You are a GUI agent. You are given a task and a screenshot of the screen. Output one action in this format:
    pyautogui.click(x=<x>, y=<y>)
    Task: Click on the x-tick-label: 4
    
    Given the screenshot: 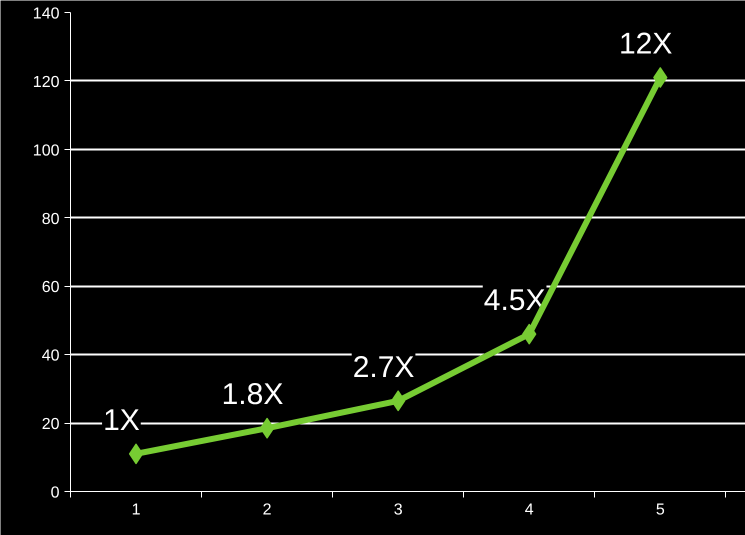 What is the action you would take?
    pyautogui.click(x=529, y=510)
    